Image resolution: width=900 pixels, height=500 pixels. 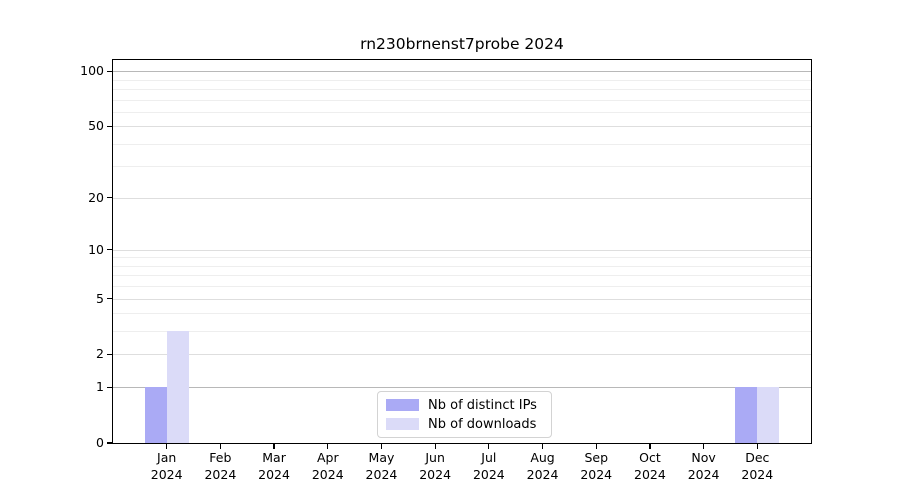 What do you see at coordinates (96, 249) in the screenshot?
I see `y-tick-label: 10` at bounding box center [96, 249].